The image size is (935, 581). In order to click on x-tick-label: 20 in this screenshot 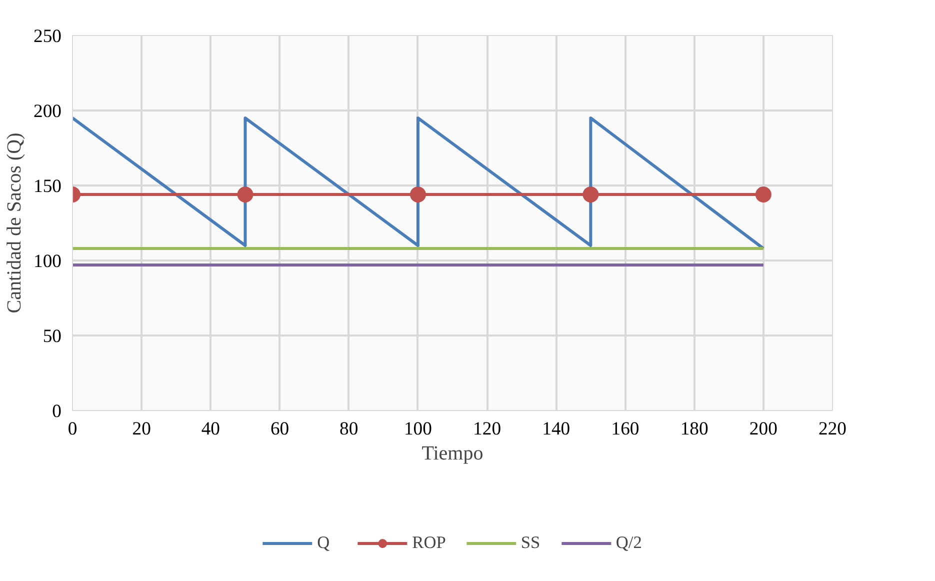, I will do `click(141, 429)`.